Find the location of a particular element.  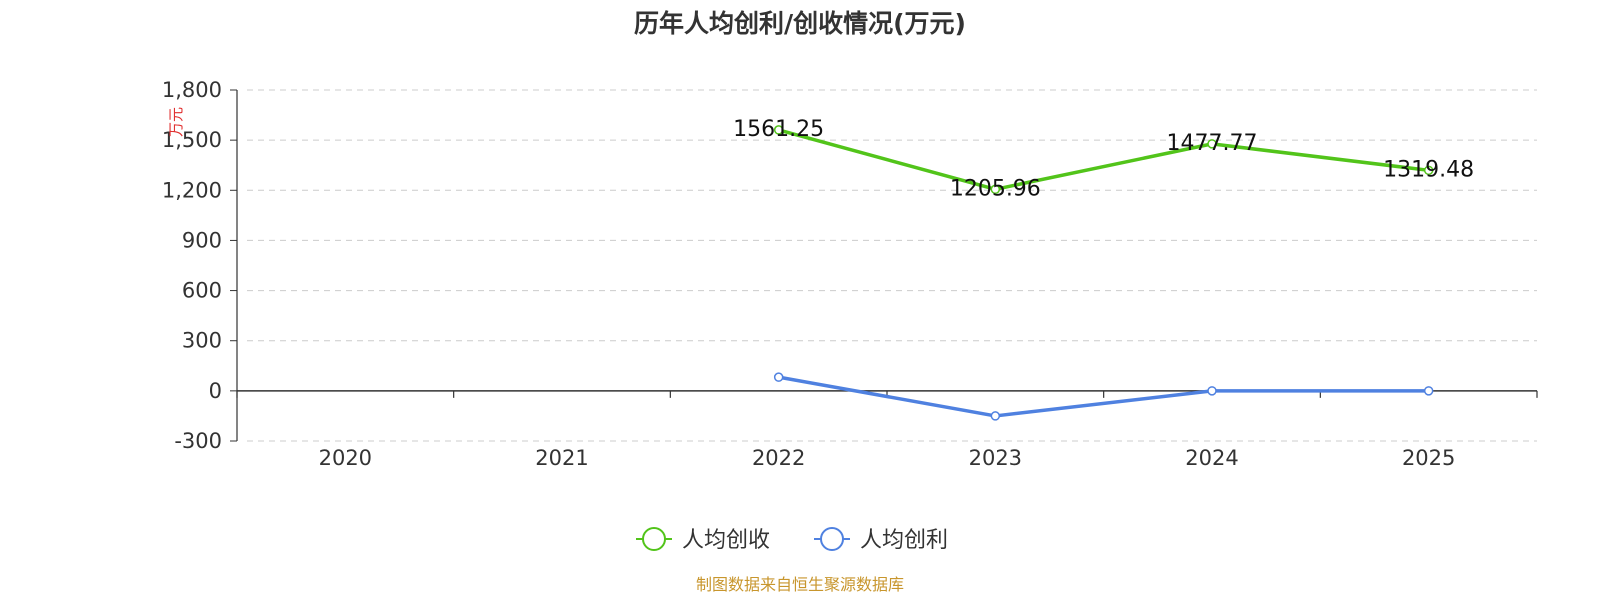

y-tick-label: 300 is located at coordinates (202, 341).